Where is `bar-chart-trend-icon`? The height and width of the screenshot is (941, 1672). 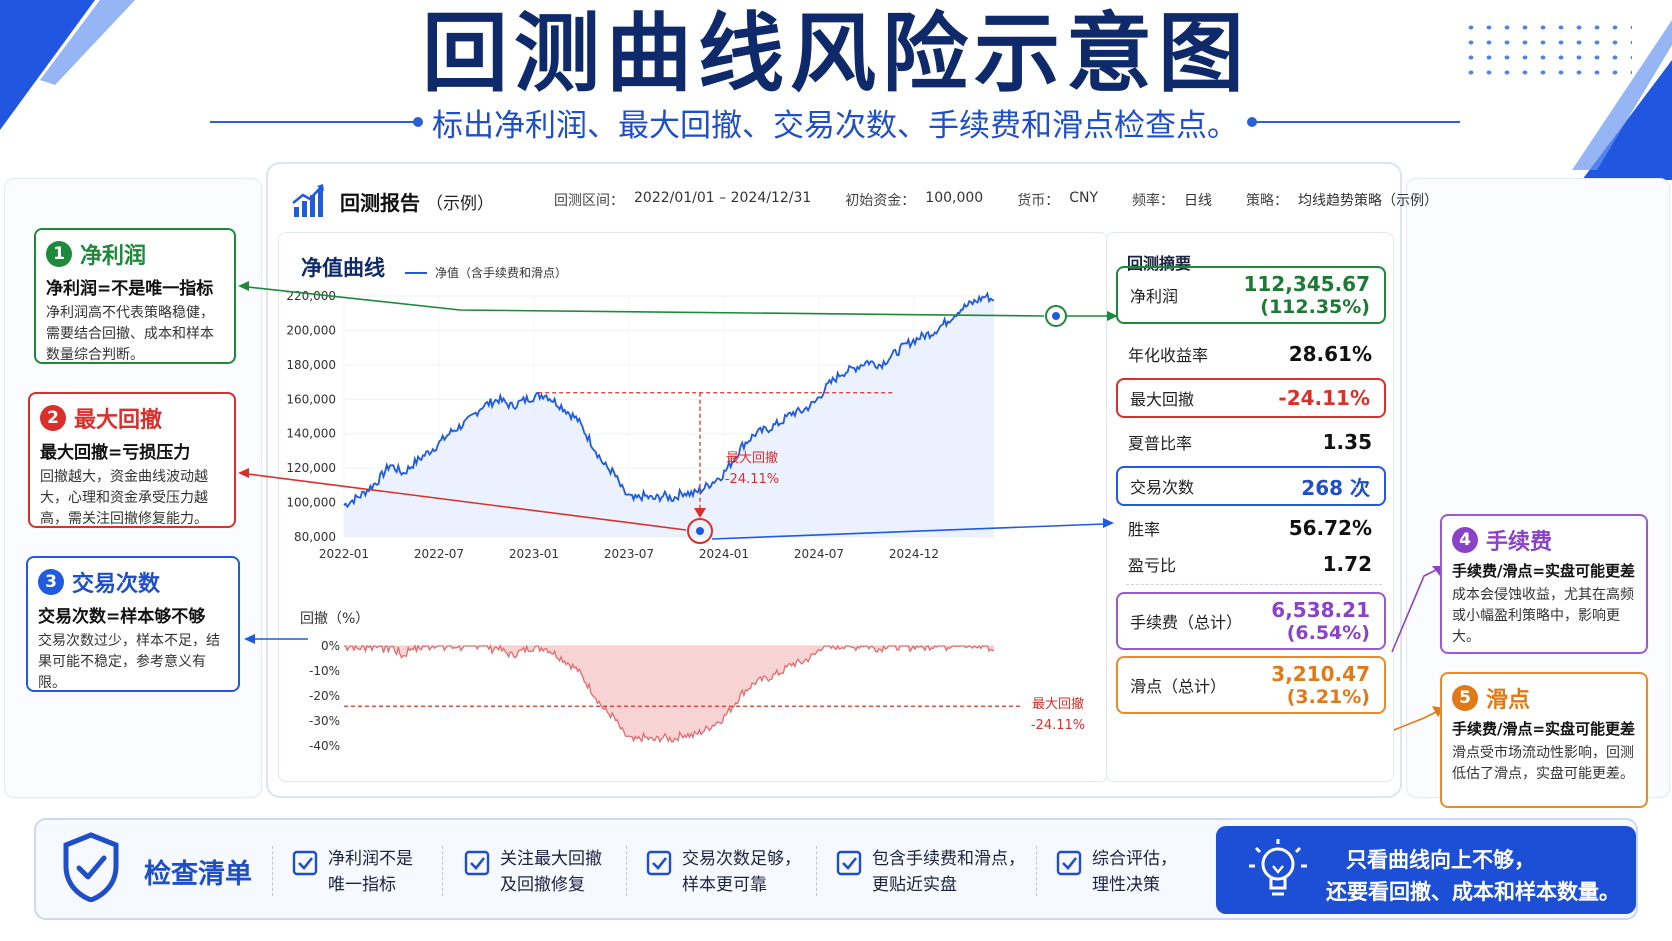 bar-chart-trend-icon is located at coordinates (308, 200).